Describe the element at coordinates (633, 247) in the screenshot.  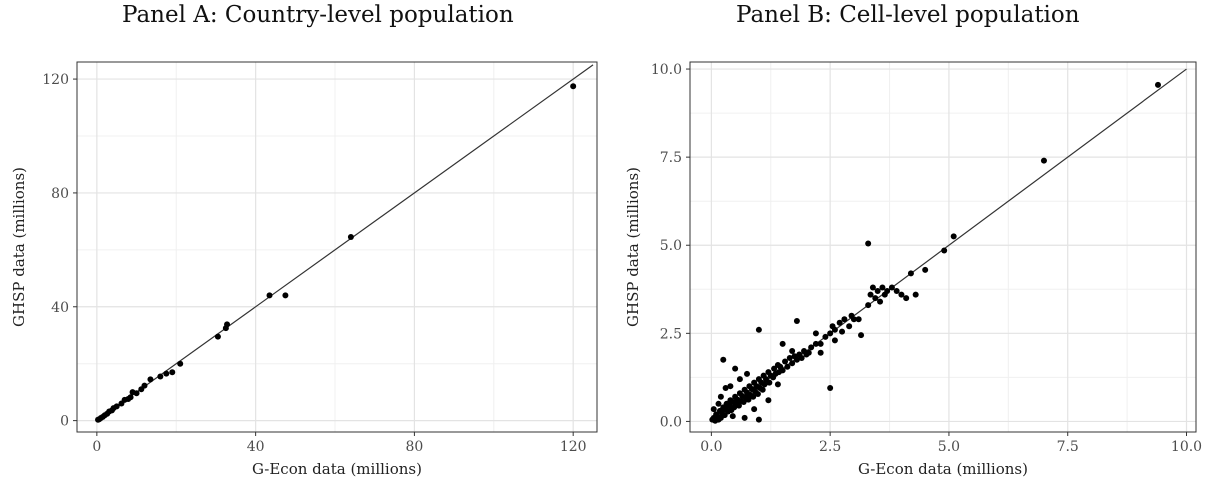
I see `panel-b-y-axis-title: GHSP data (millions)` at that location.